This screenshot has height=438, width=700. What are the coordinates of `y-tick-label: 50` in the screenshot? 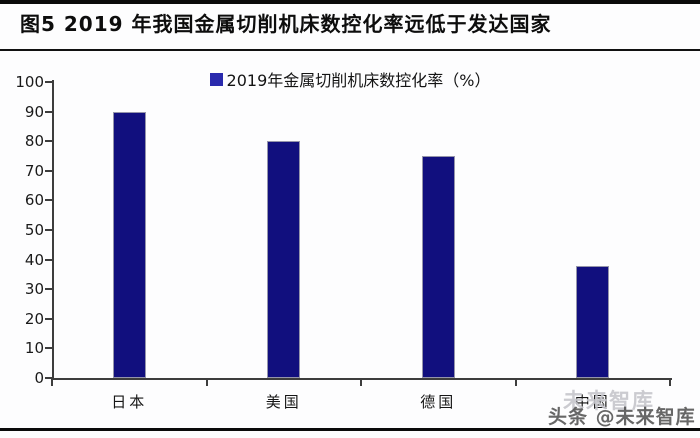 It's located at (34, 230).